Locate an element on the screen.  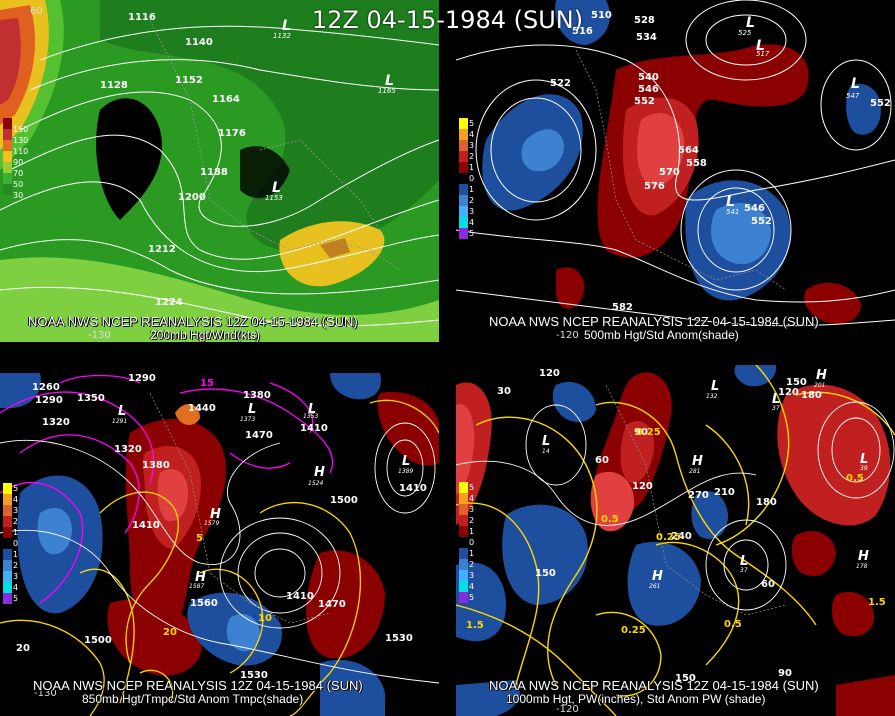
low-pressure-value: 517 is located at coordinates (763, 54).